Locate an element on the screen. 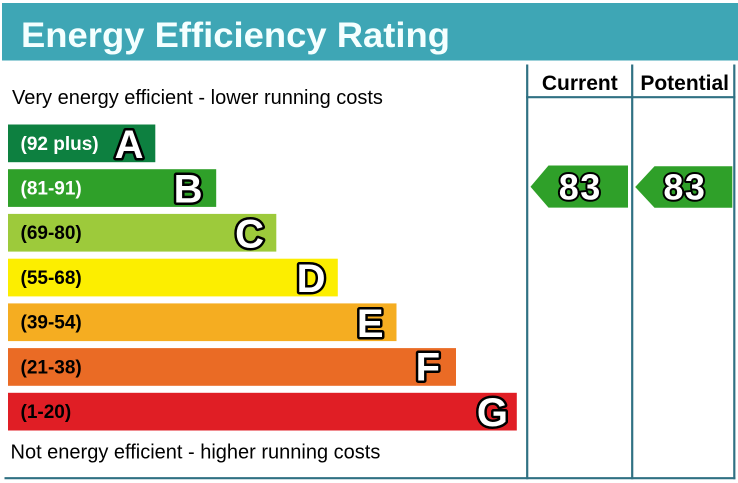 The width and height of the screenshot is (738, 483). svg-text: (39-54) is located at coordinates (51, 323).